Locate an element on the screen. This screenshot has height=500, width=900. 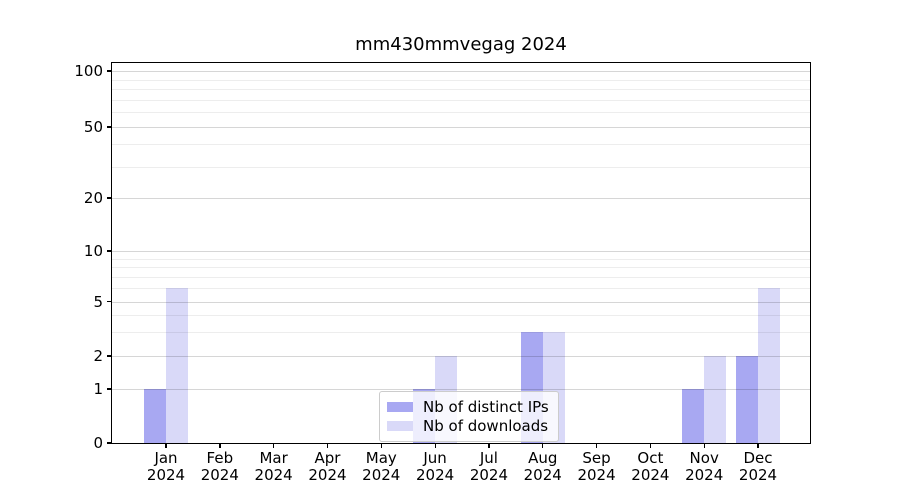
x-tick-label-jul-2024: Jul 2024 is located at coordinates (489, 467).